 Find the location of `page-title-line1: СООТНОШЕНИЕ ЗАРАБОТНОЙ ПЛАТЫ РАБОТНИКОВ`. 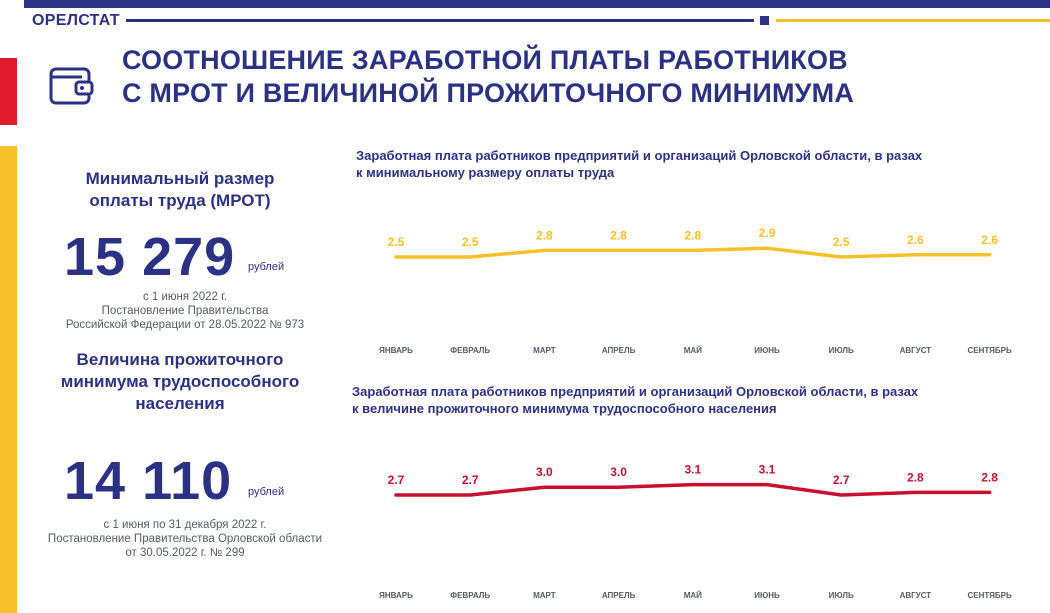

page-title-line1: СООТНОШЕНИЕ ЗАРАБОТНОЙ ПЛАТЫ РАБОТНИКОВ is located at coordinates (485, 60).